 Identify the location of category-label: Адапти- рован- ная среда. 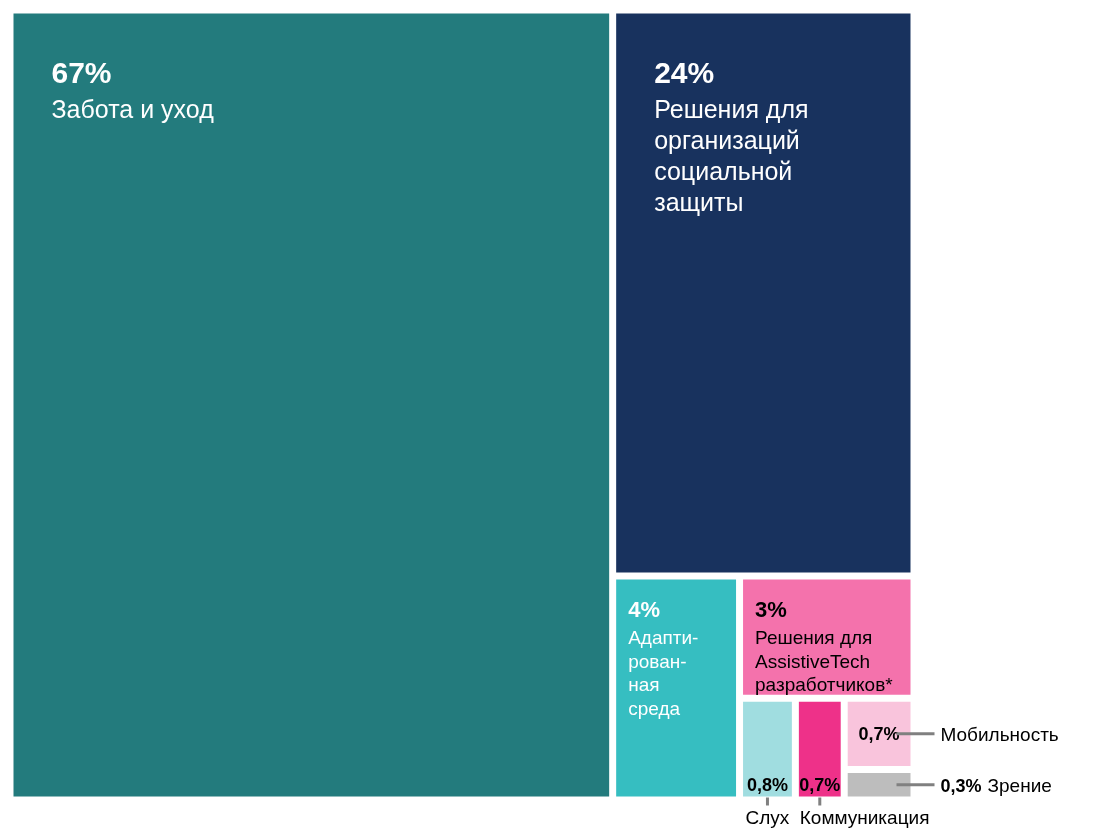
(663, 673).